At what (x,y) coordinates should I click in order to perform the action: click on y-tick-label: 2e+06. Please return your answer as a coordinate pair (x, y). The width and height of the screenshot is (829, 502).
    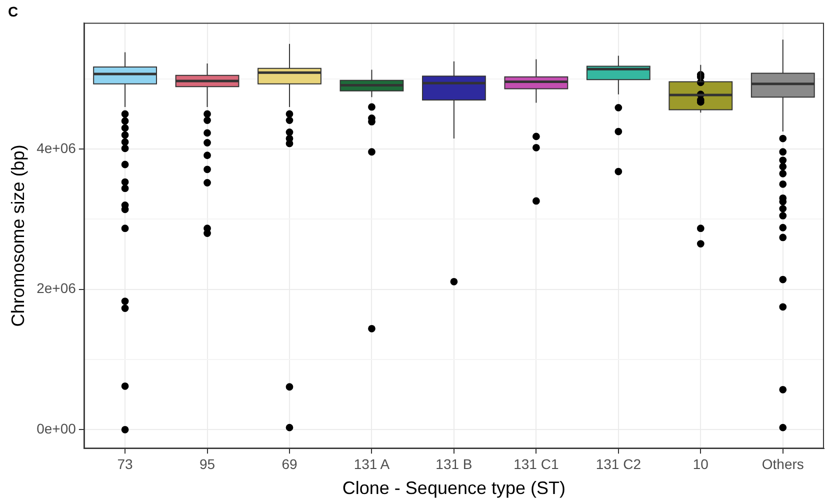
    Looking at the image, I should click on (56, 288).